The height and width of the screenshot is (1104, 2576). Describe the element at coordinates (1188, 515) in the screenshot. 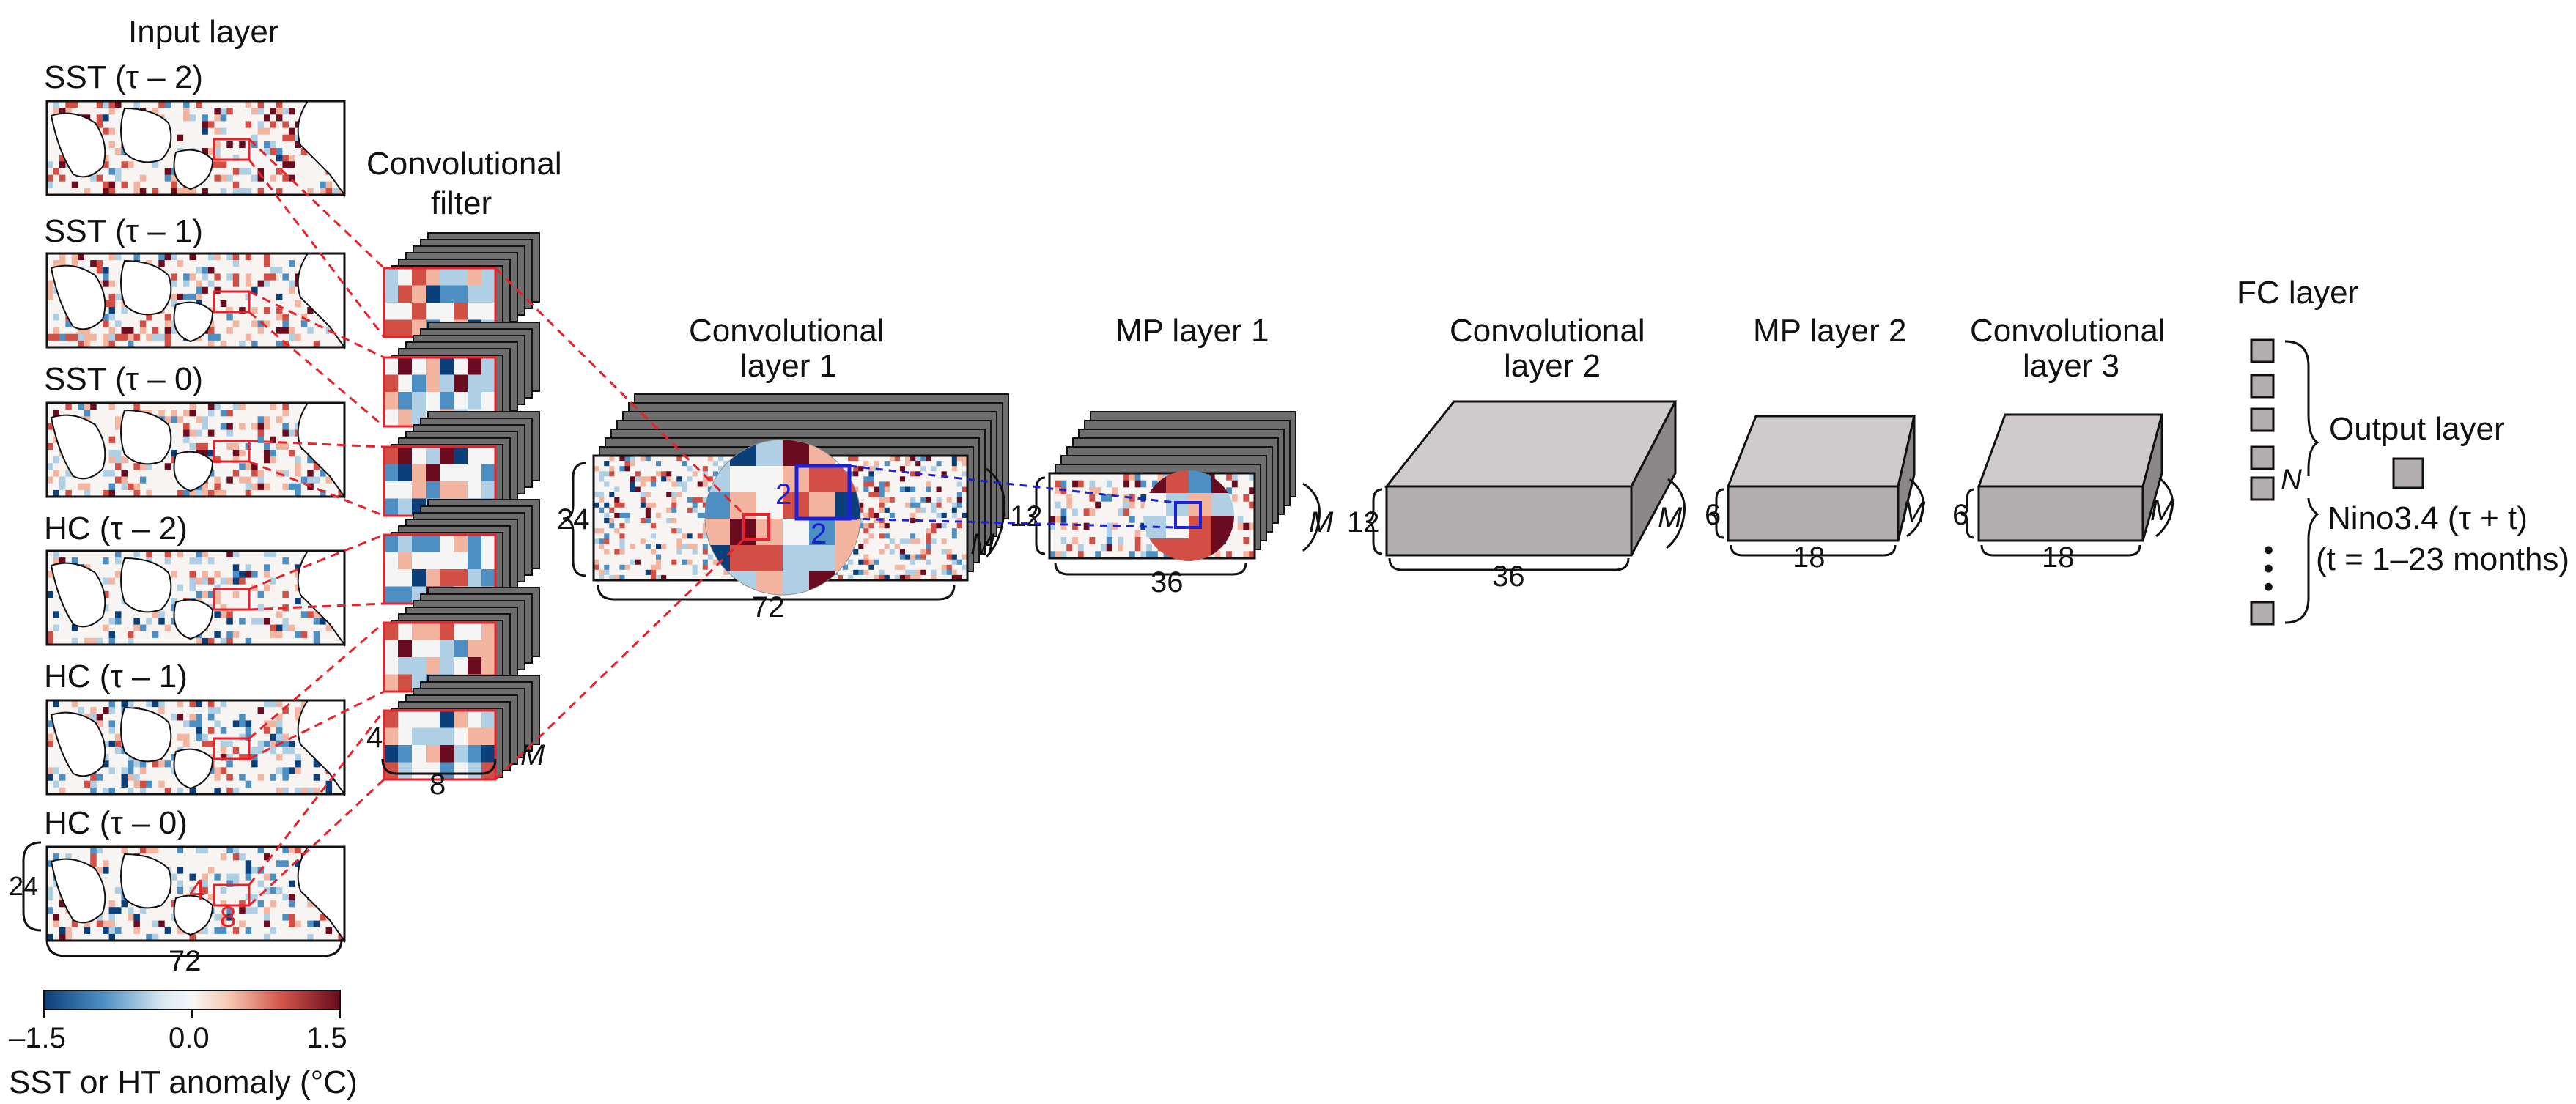

I see `mp1-pool-box` at that location.